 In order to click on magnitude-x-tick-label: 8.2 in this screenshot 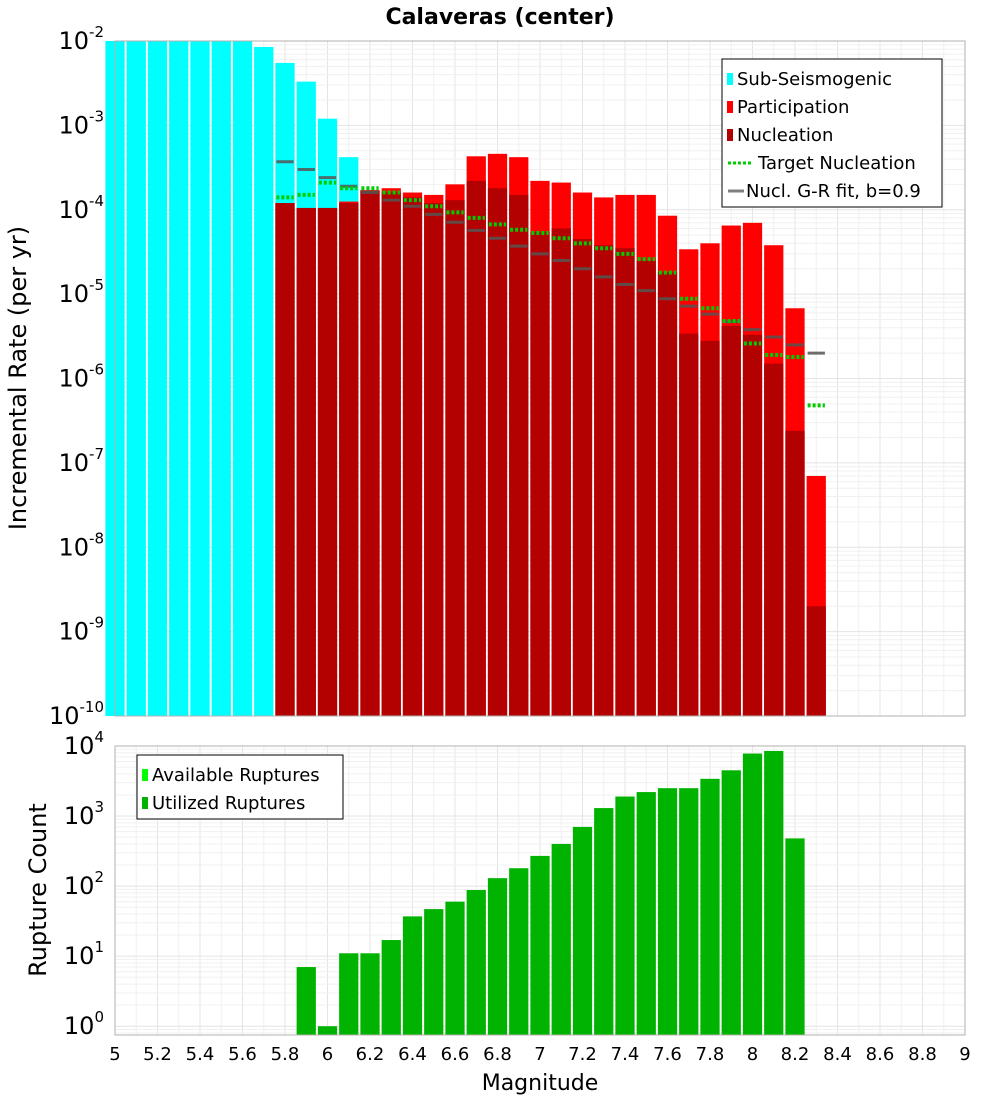, I will do `click(795, 1054)`.